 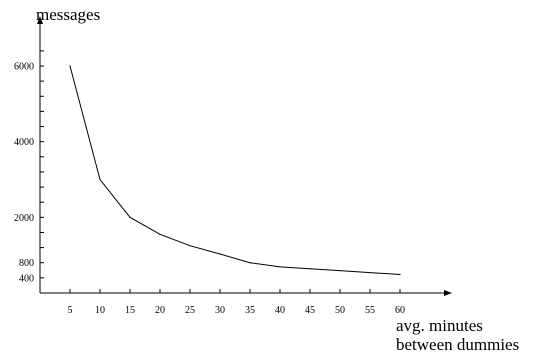 I want to click on x-tick-label: 60, so click(x=400, y=310).